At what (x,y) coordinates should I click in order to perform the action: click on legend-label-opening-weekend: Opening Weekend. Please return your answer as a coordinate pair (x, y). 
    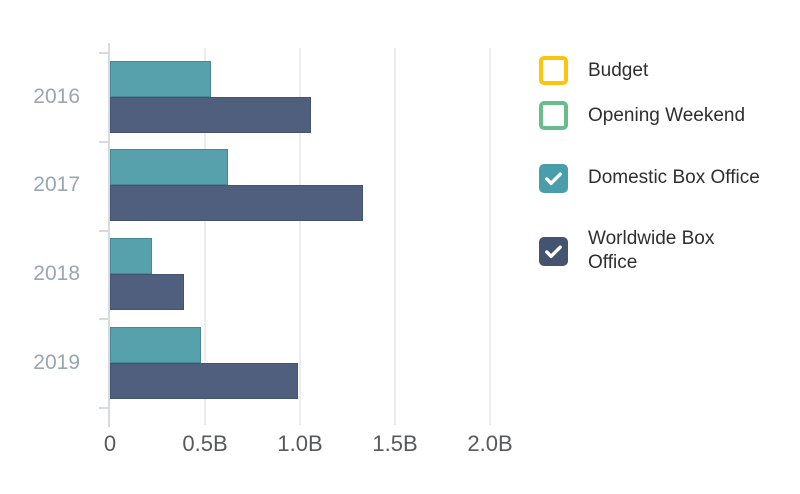
    Looking at the image, I should click on (667, 115).